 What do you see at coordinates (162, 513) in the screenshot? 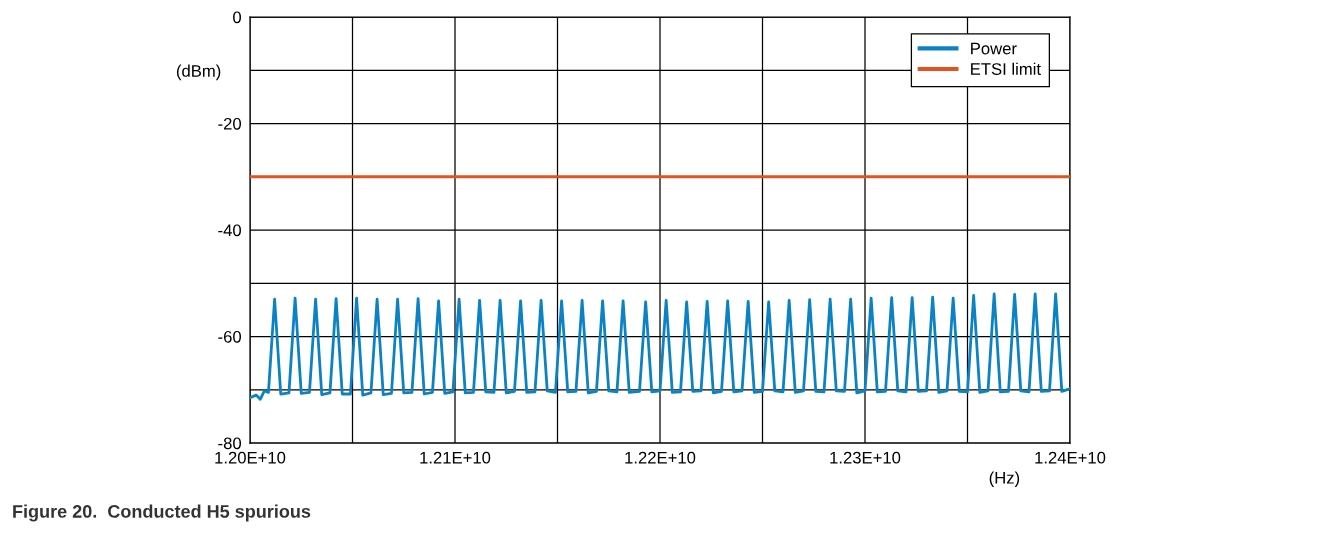
I see `text: Figure 20. Conducted H5 spurious` at bounding box center [162, 513].